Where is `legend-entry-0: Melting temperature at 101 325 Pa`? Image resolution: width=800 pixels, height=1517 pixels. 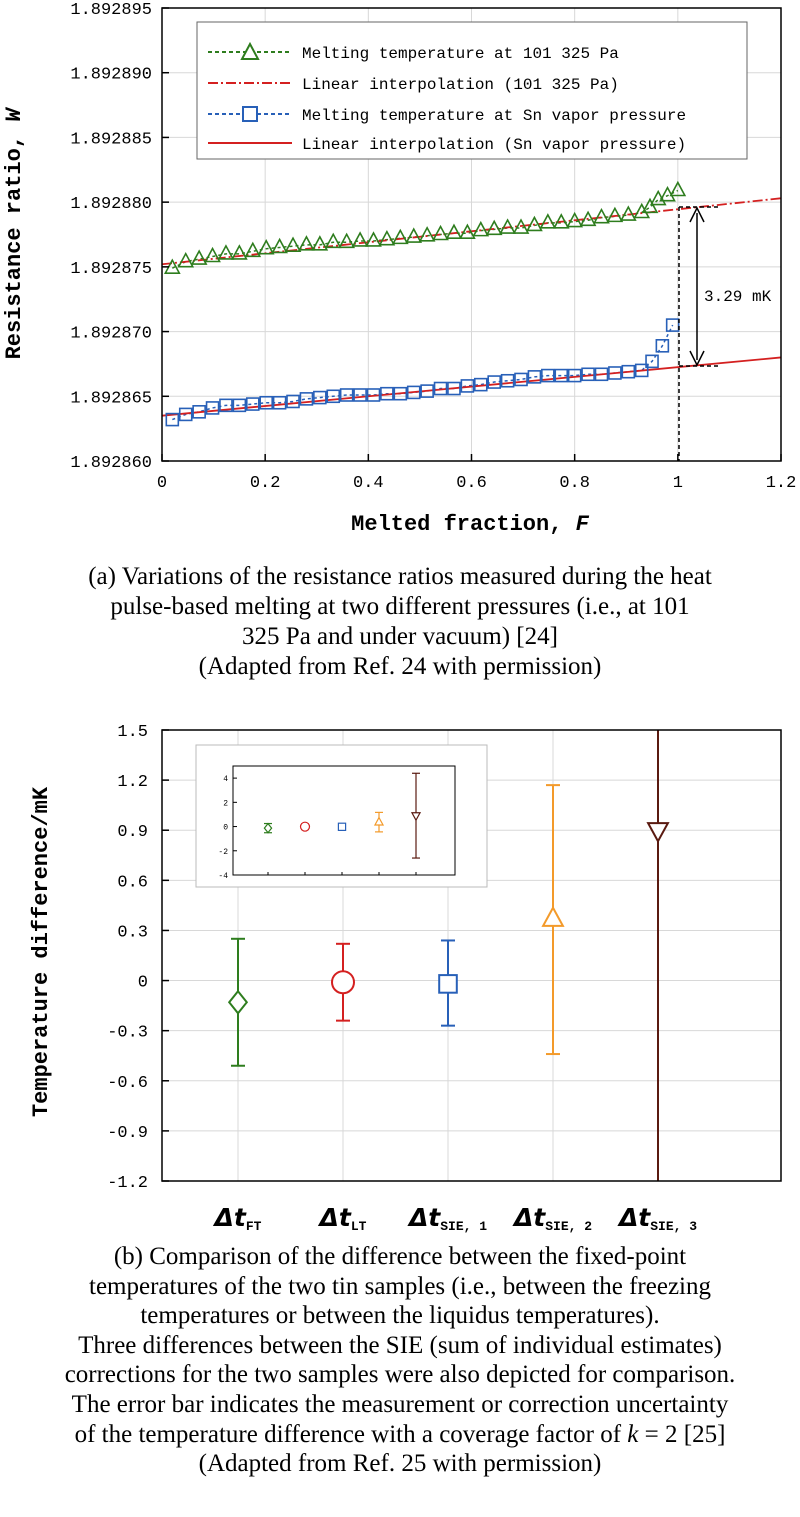
legend-entry-0: Melting temperature at 101 325 Pa is located at coordinates (460, 54).